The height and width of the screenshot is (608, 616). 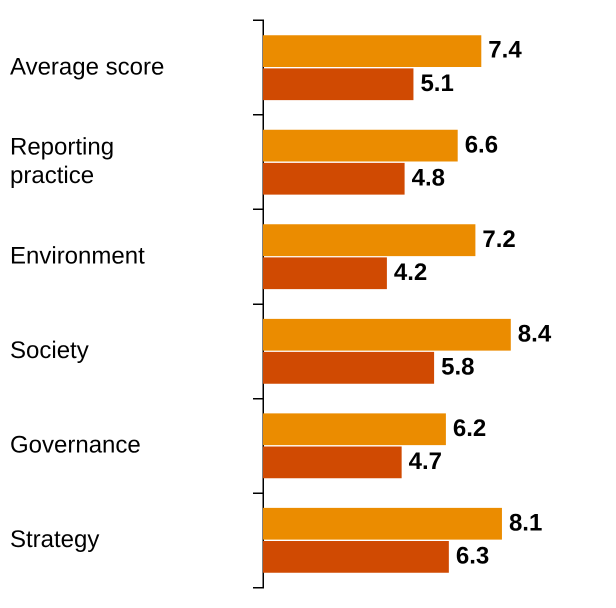 What do you see at coordinates (55, 539) in the screenshot?
I see `y-tick-label: Strategy` at bounding box center [55, 539].